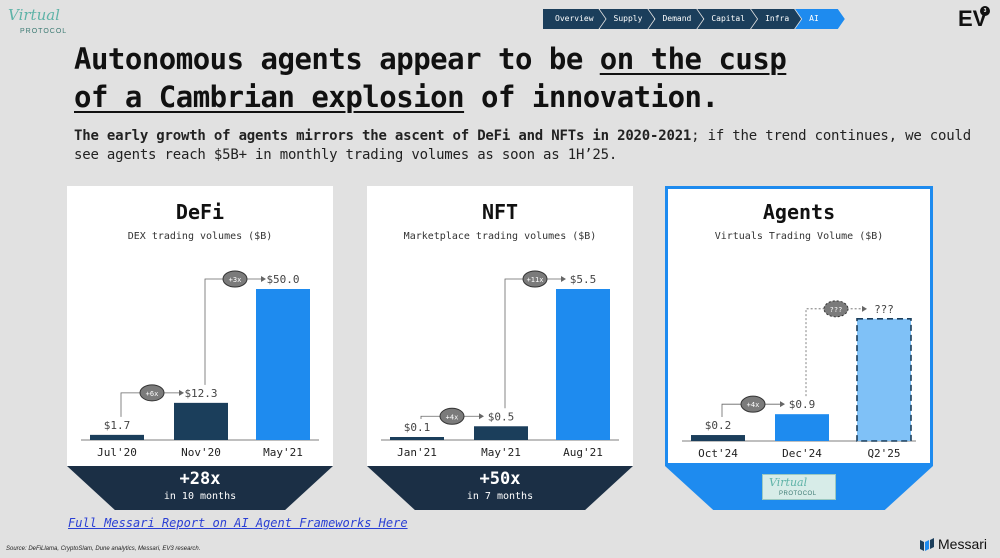  Describe the element at coordinates (500, 479) in the screenshot. I see `nft-growth-value: +50x` at that location.